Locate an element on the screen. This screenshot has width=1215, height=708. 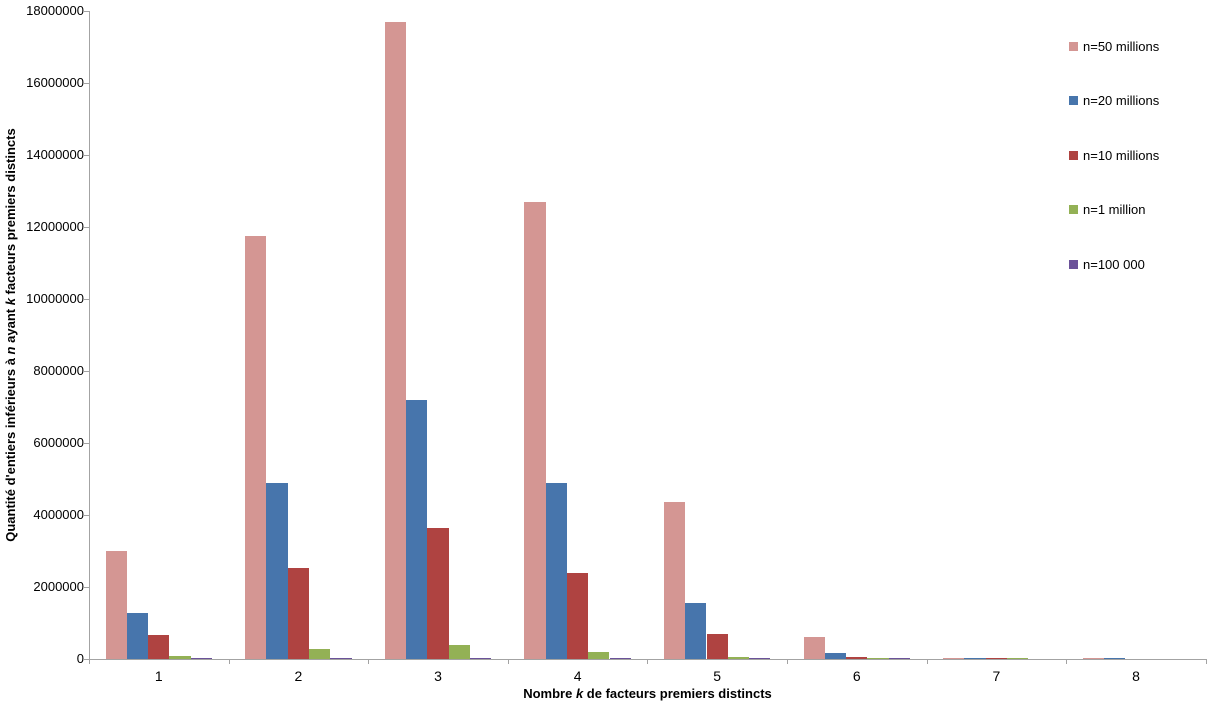
legend-item: n=20 millions is located at coordinates (1114, 101).